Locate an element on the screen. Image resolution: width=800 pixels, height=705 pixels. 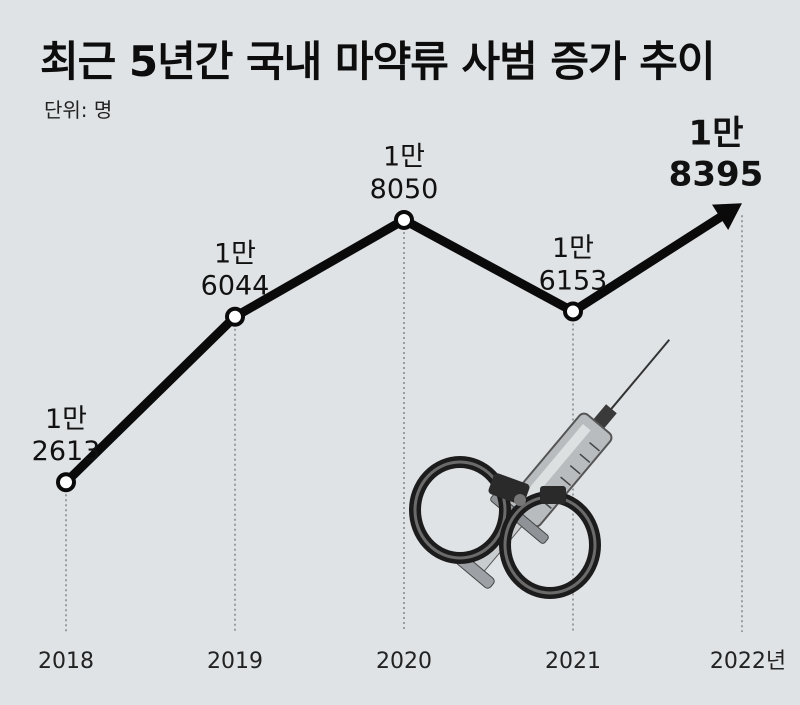
x-tick-label: 2021 is located at coordinates (573, 661).